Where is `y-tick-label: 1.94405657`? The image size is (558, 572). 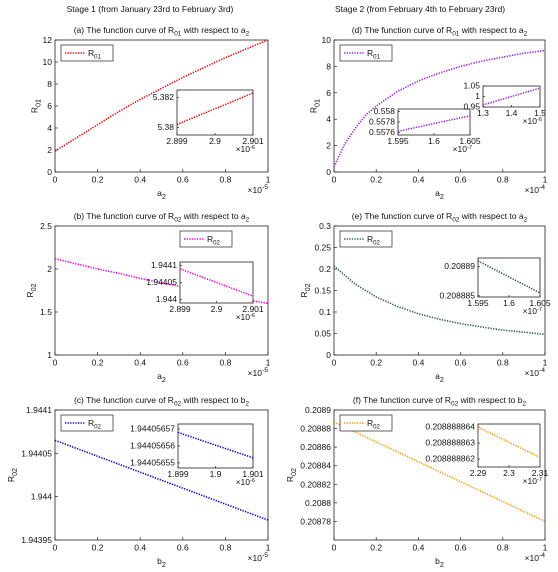 y-tick-label: 1.94405657 is located at coordinates (152, 429).